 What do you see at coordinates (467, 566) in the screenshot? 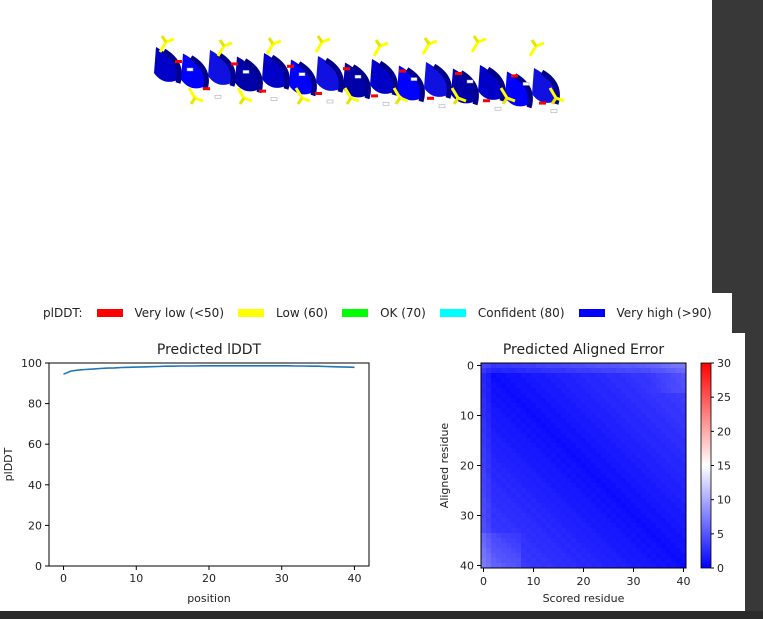
I see `pae-y-tick-label: 40` at bounding box center [467, 566].